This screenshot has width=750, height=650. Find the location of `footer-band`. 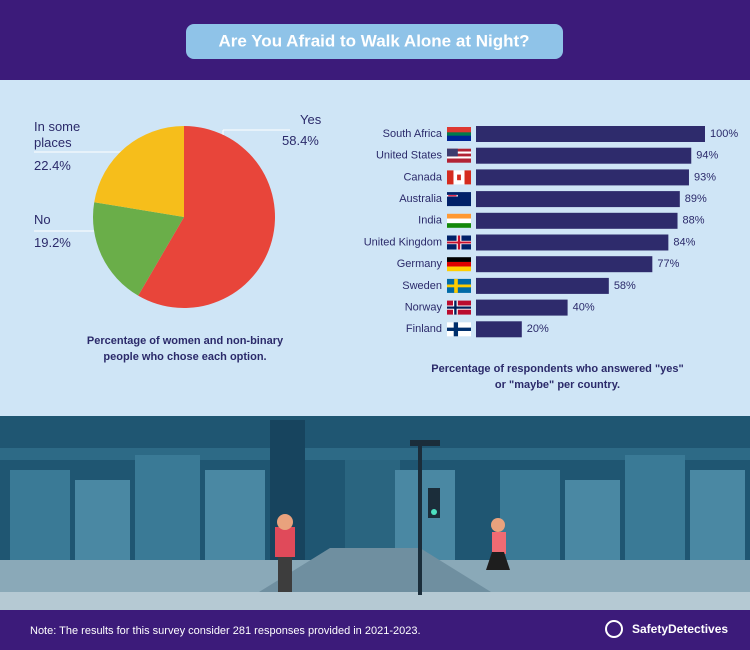

footer-band is located at coordinates (375, 630).